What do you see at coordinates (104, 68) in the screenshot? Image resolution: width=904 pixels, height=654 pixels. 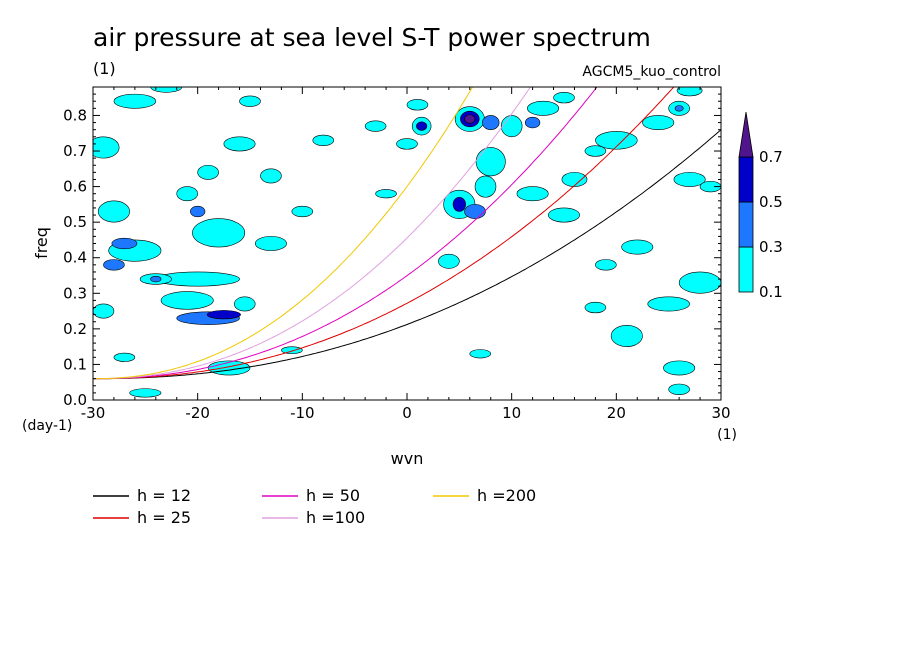 I see `chart-subtitle-left: (1)` at bounding box center [104, 68].